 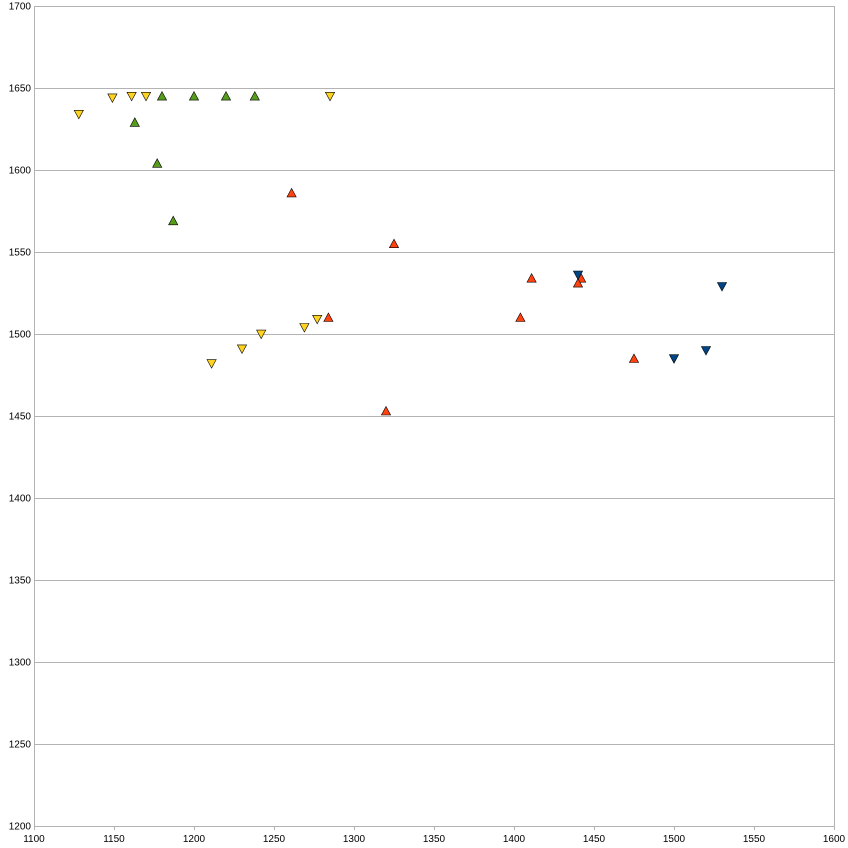 I want to click on x-tick-label: 1350, so click(x=434, y=839).